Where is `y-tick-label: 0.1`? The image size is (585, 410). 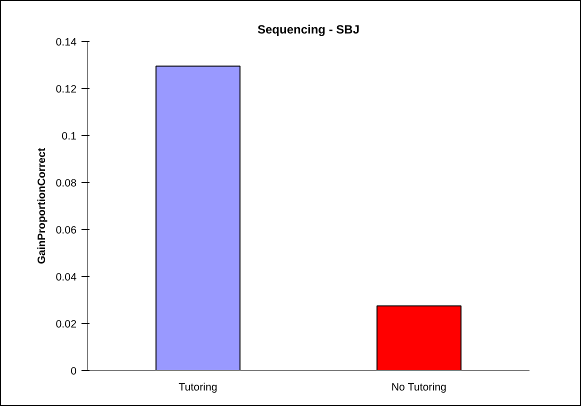 y-tick-label: 0.1 is located at coordinates (69, 136).